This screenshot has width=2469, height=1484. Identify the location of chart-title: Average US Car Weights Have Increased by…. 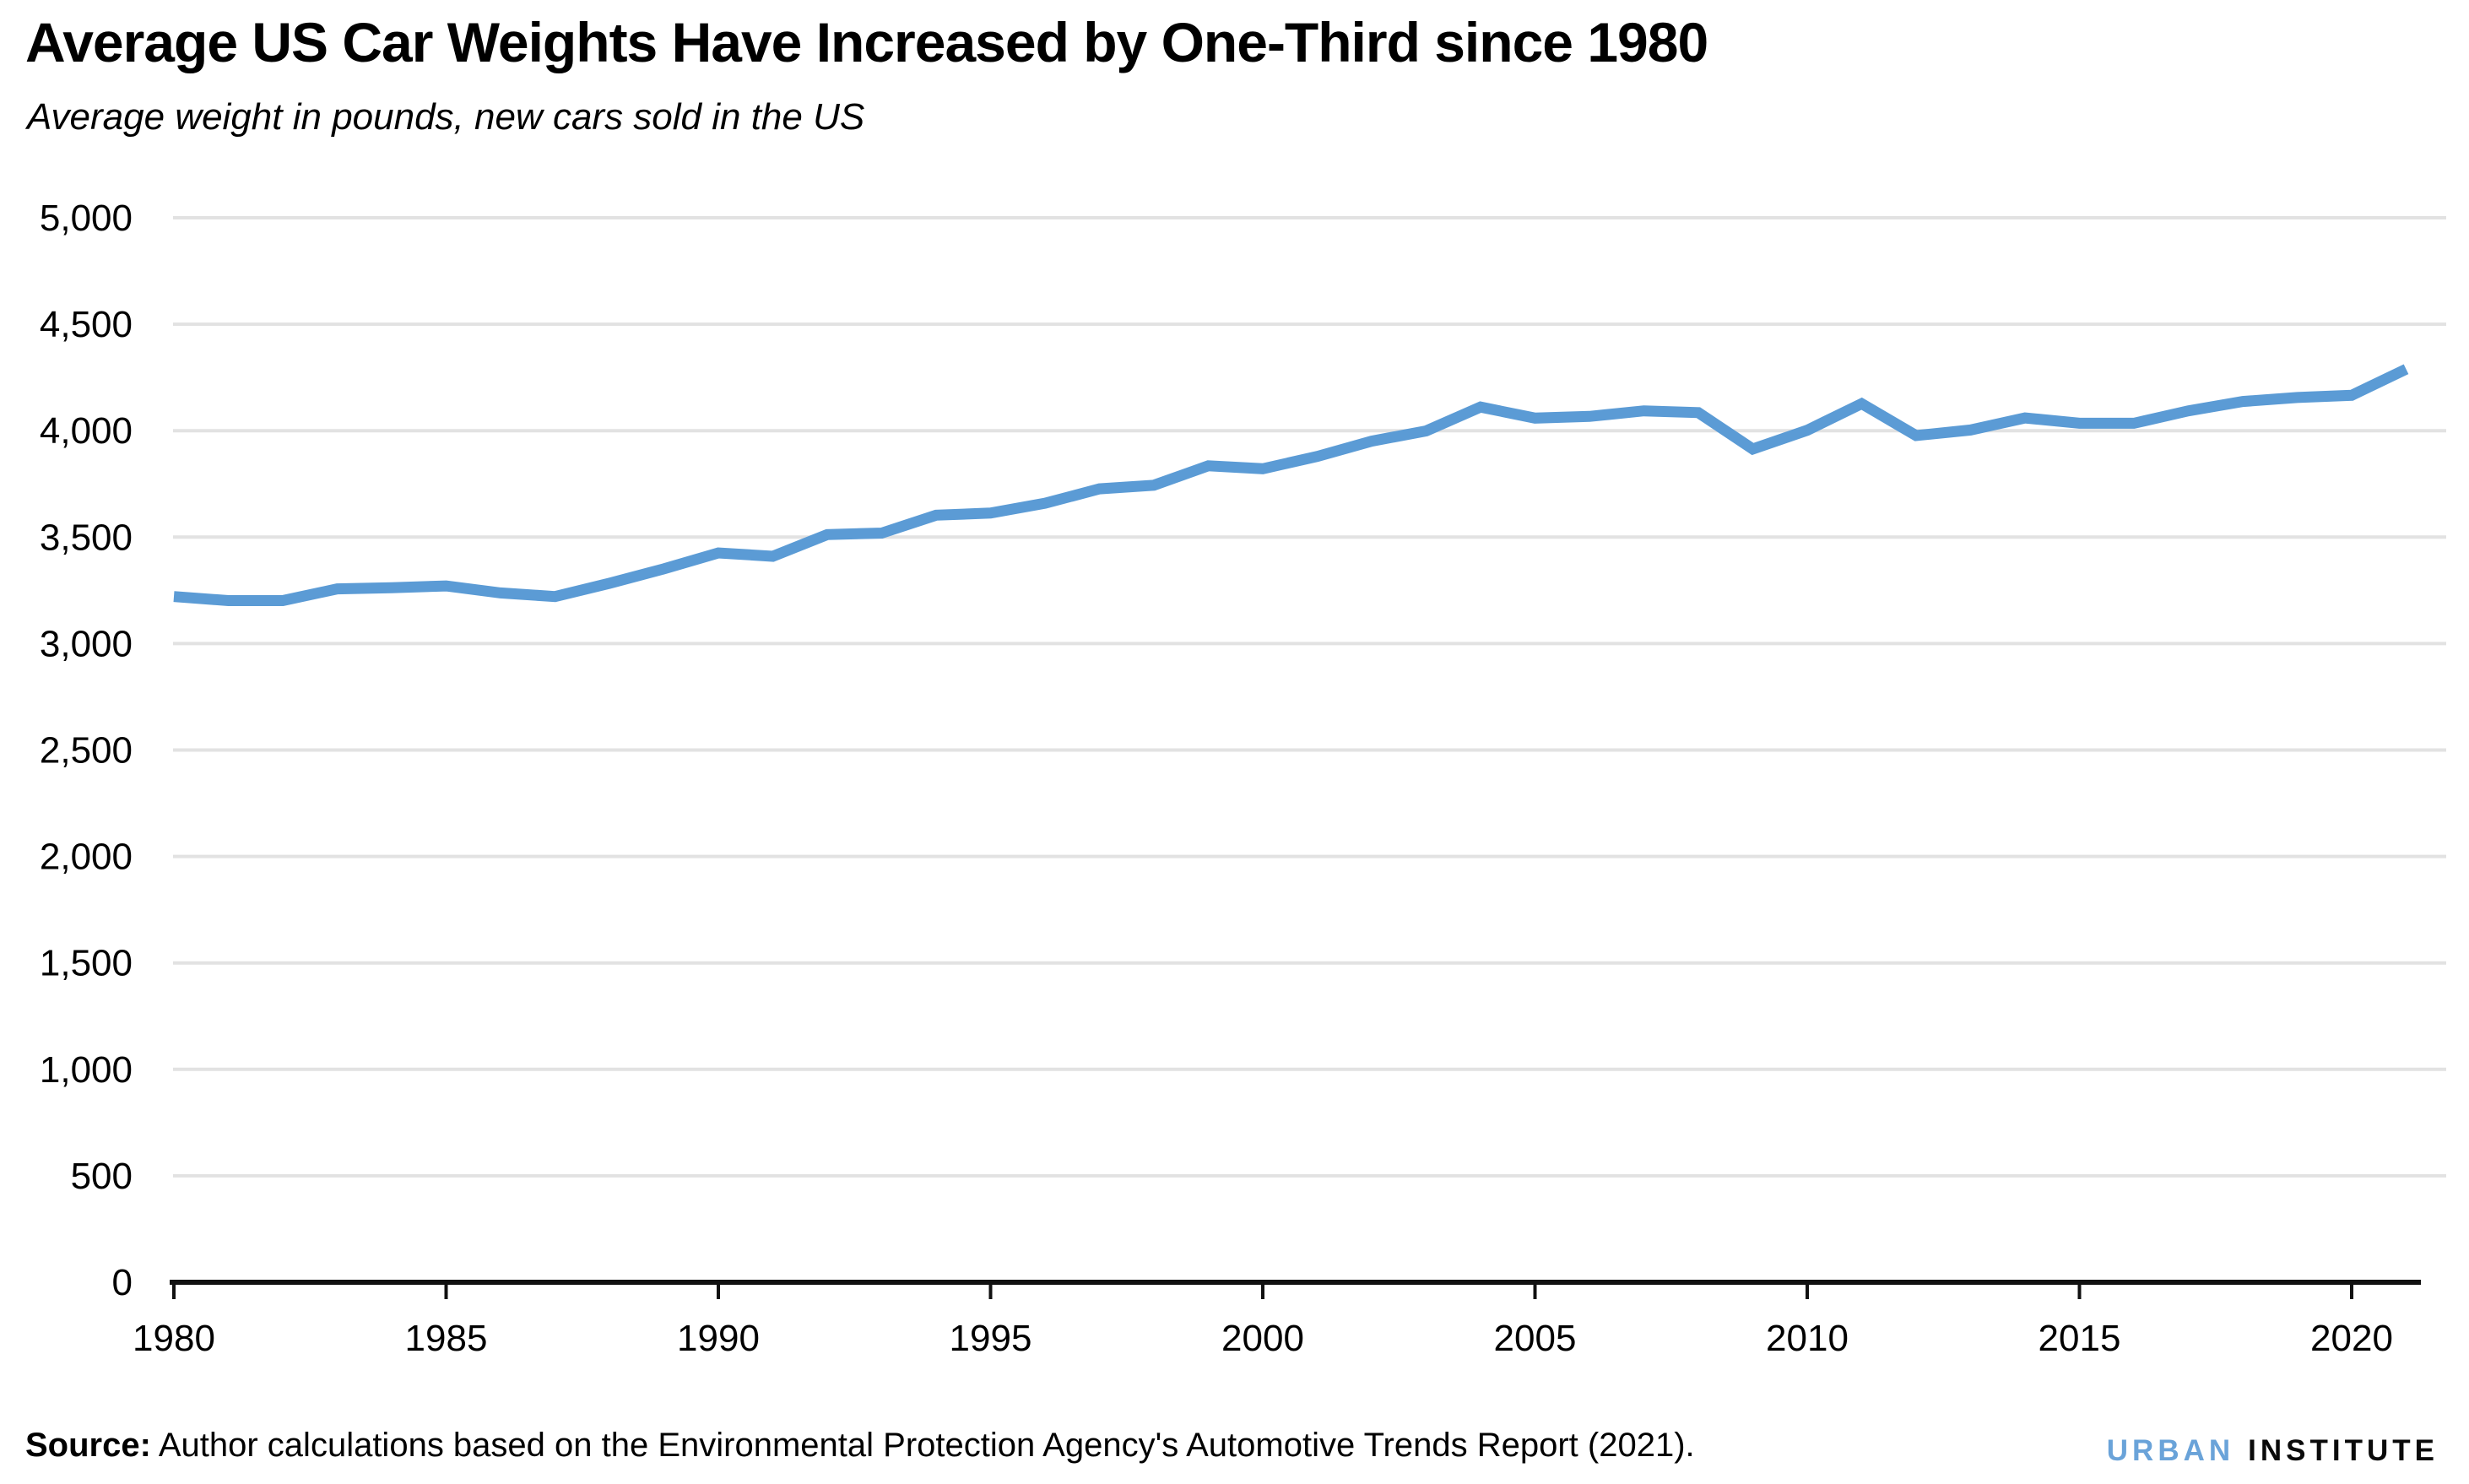
(866, 42).